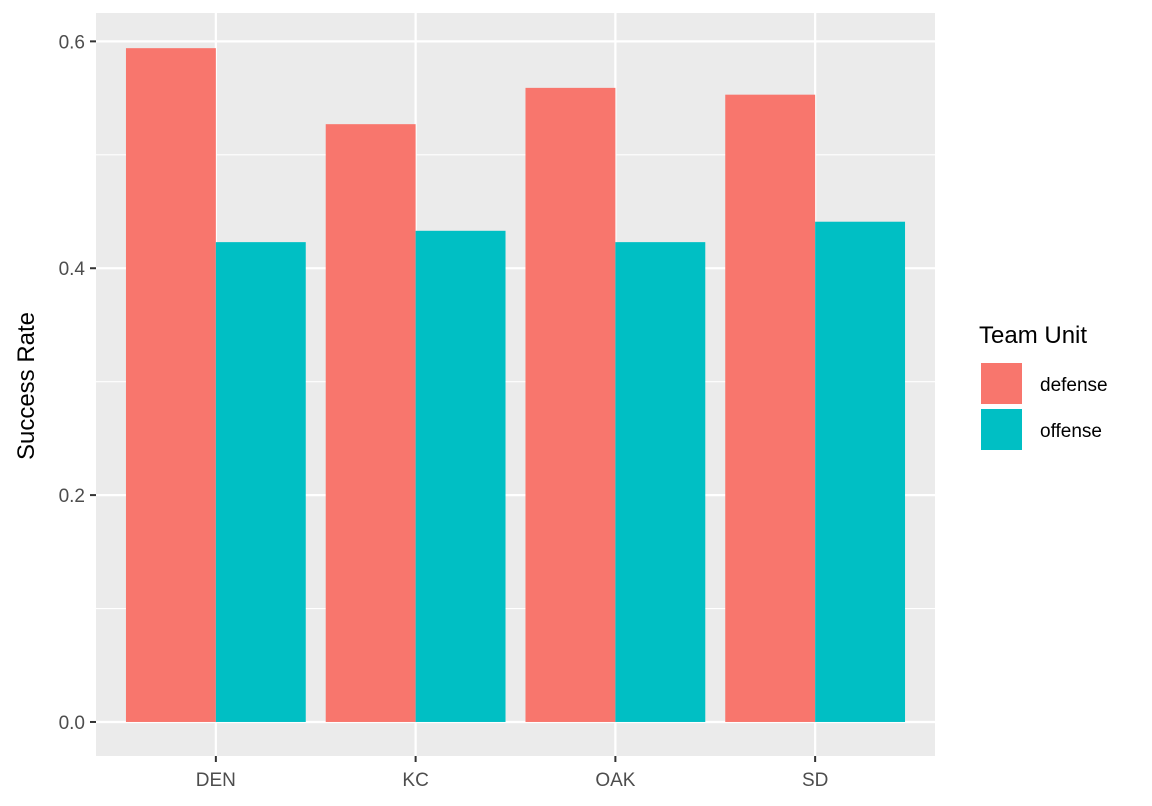 The image size is (1152, 806). Describe the element at coordinates (72, 723) in the screenshot. I see `y-tick-label: 0.0` at that location.